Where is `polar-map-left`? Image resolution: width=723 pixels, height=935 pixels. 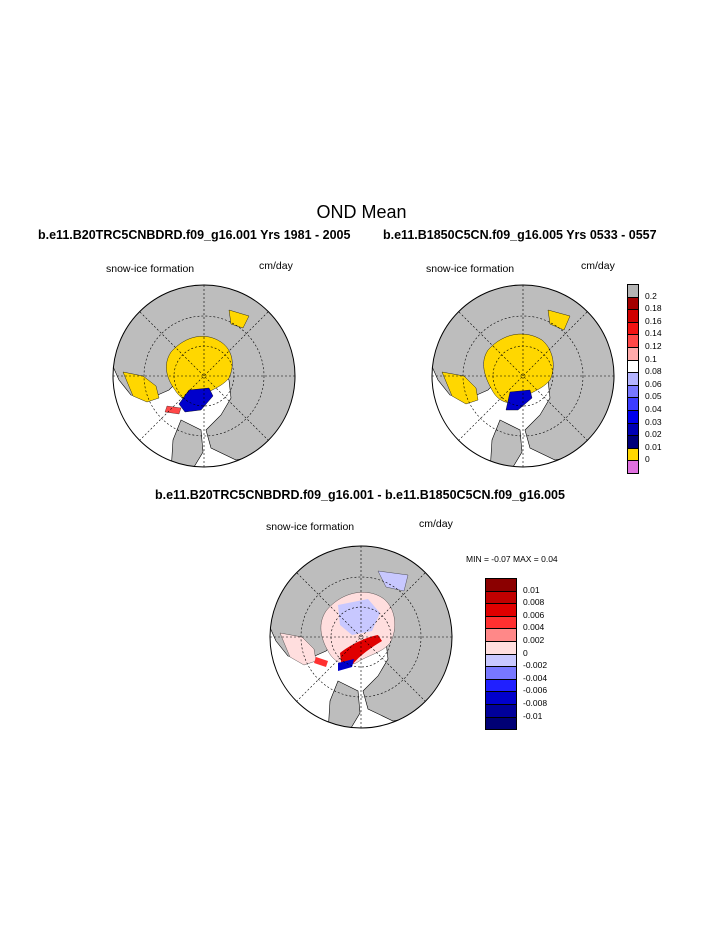 polar-map-left is located at coordinates (204, 376).